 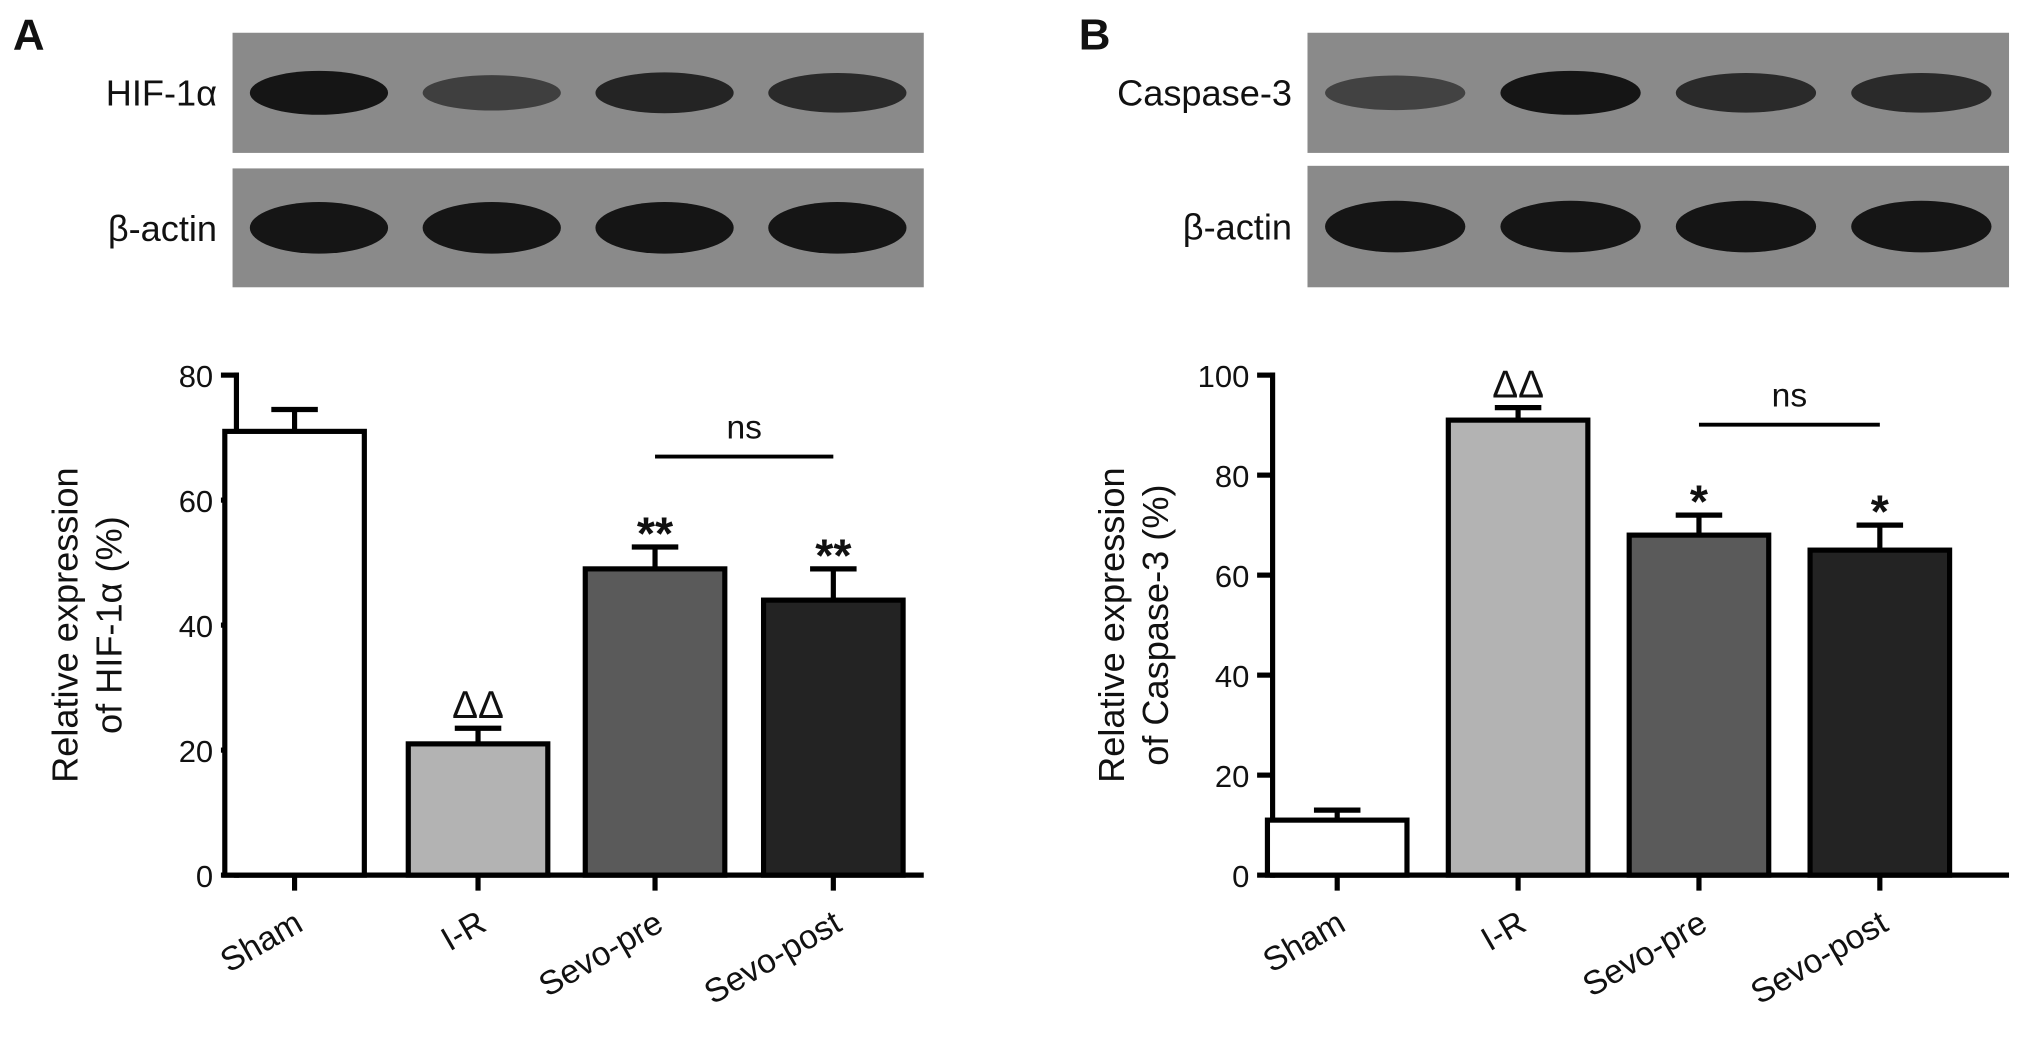 I want to click on y-axis-label: of HIF-1α (%), so click(x=108, y=625).